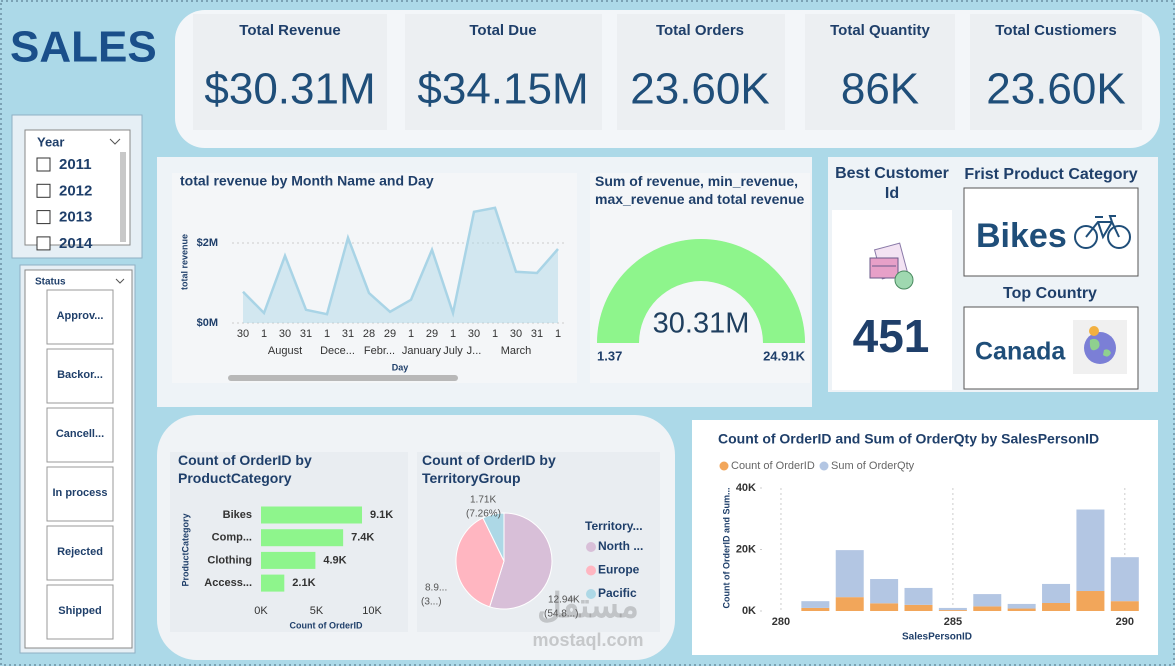 Image resolution: width=1175 pixels, height=666 pixels. Describe the element at coordinates (1021, 236) in the screenshot. I see `card-value: Bikes` at that location.